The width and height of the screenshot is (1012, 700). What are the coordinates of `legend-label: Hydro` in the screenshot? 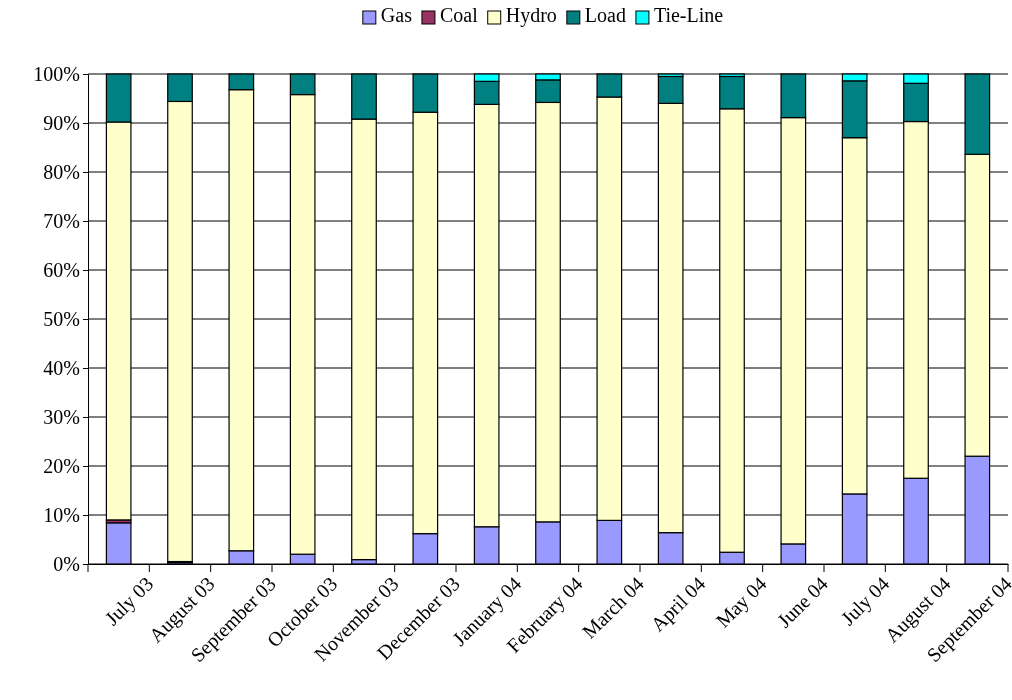 It's located at (531, 15).